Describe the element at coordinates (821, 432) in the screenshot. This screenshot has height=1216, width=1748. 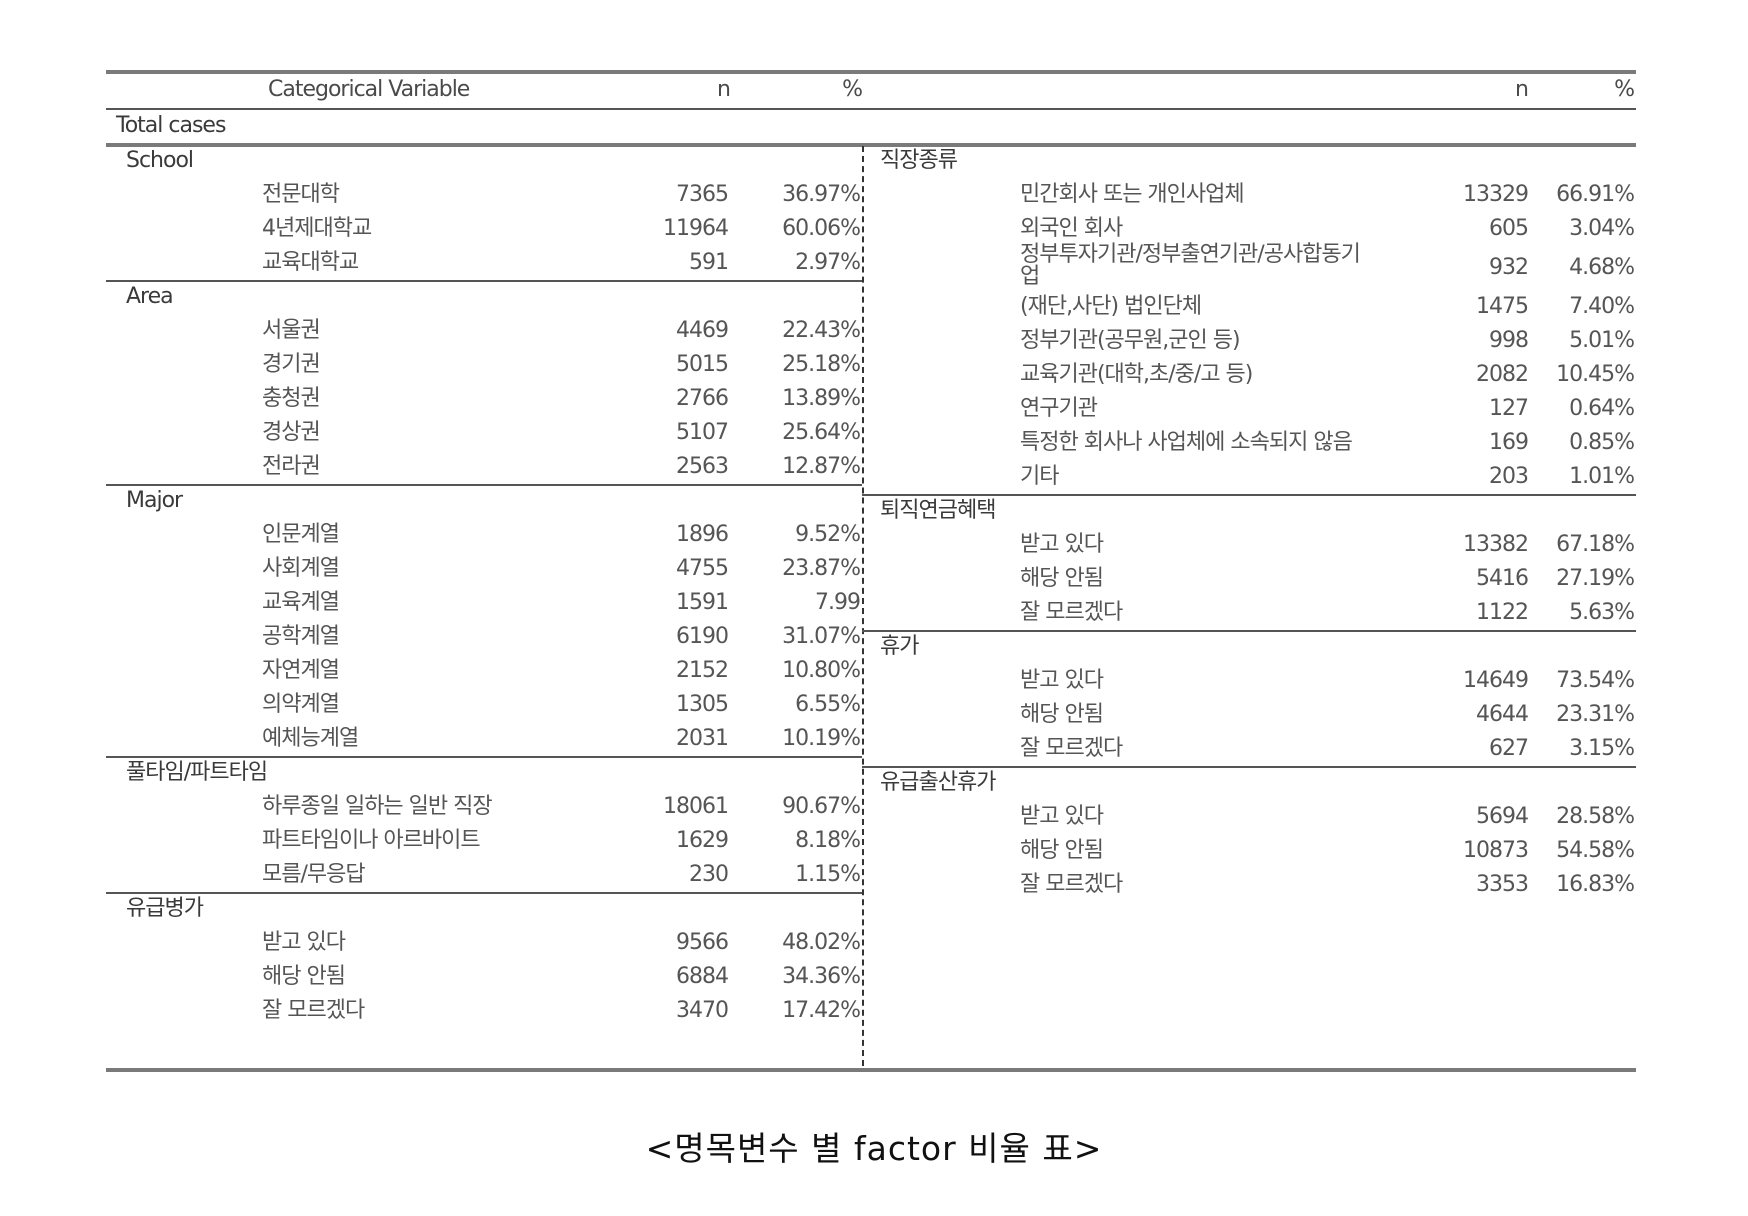
I see `left-row-pct: 25.64%` at that location.